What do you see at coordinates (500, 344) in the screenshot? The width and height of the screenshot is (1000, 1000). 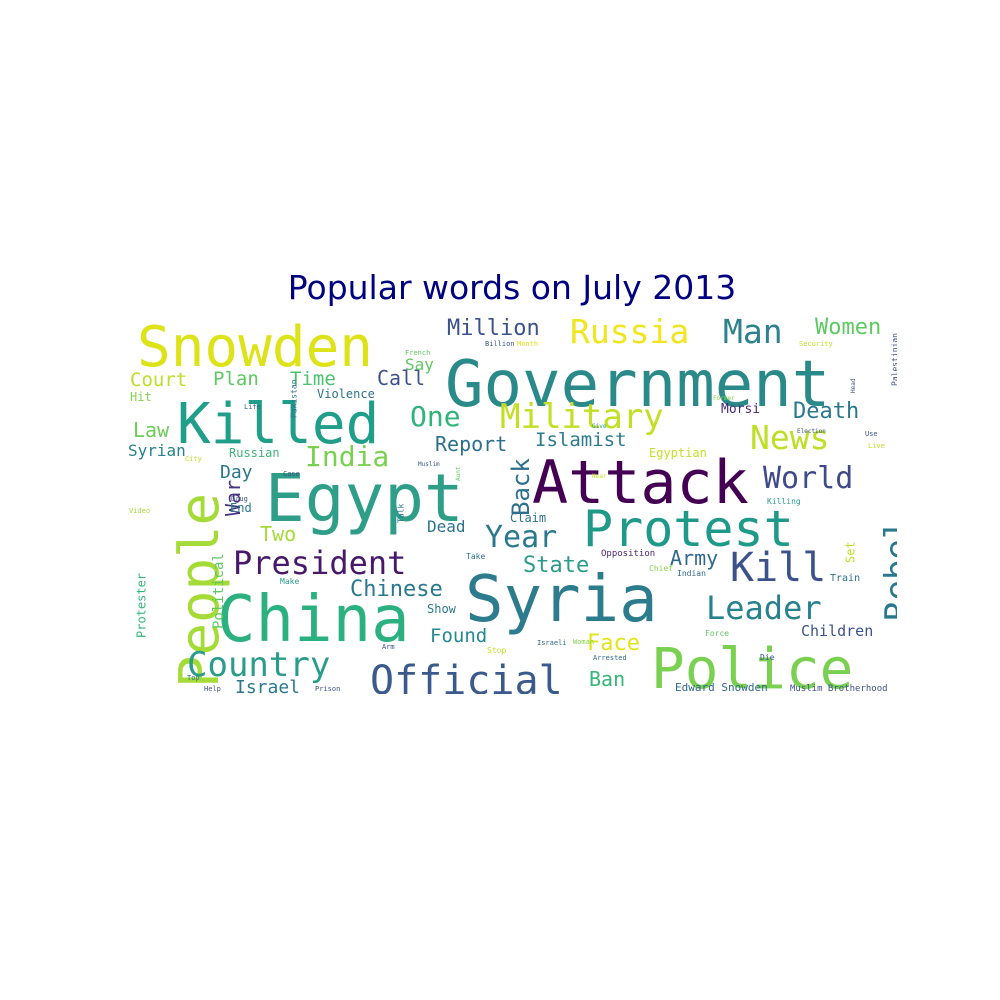 I see `word-billion: Billion` at bounding box center [500, 344].